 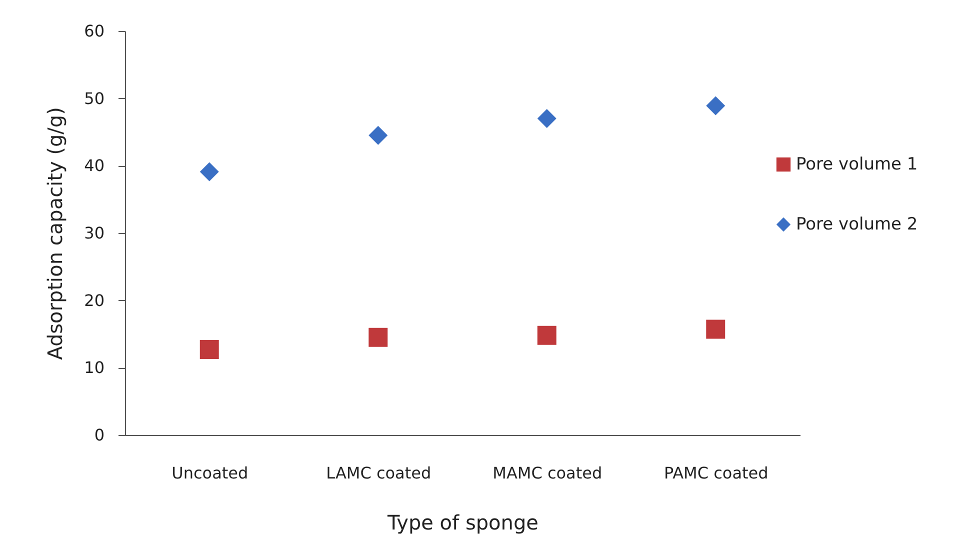 I want to click on x-tick-label: MAMC coated, so click(x=547, y=473).